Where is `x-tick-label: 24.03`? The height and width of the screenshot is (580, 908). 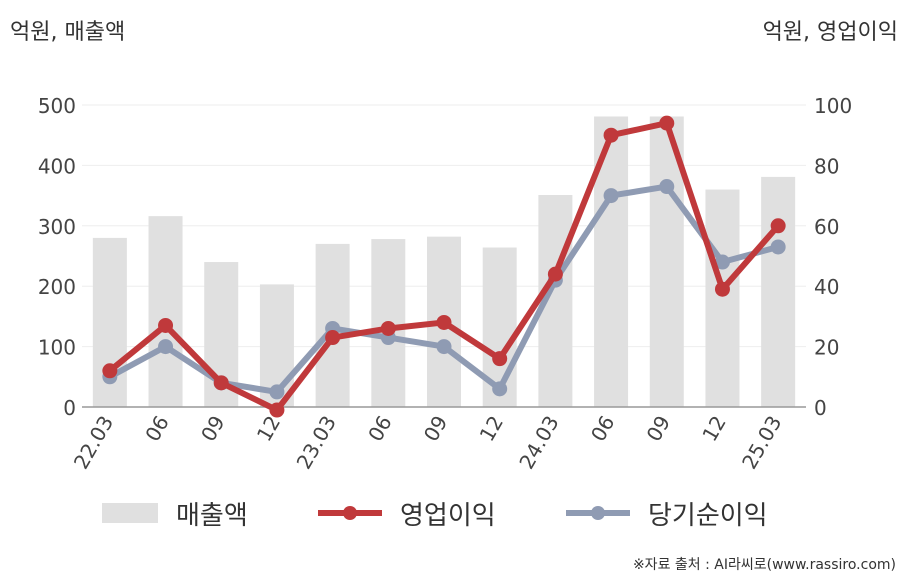 x-tick-label: 24.03 is located at coordinates (538, 443).